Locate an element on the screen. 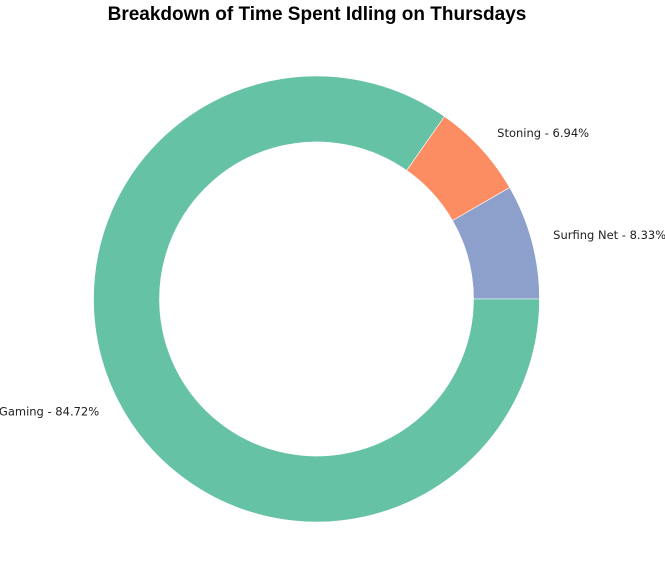  slice-label-surfing-net: Surfing Net - 8.33% is located at coordinates (609, 235).